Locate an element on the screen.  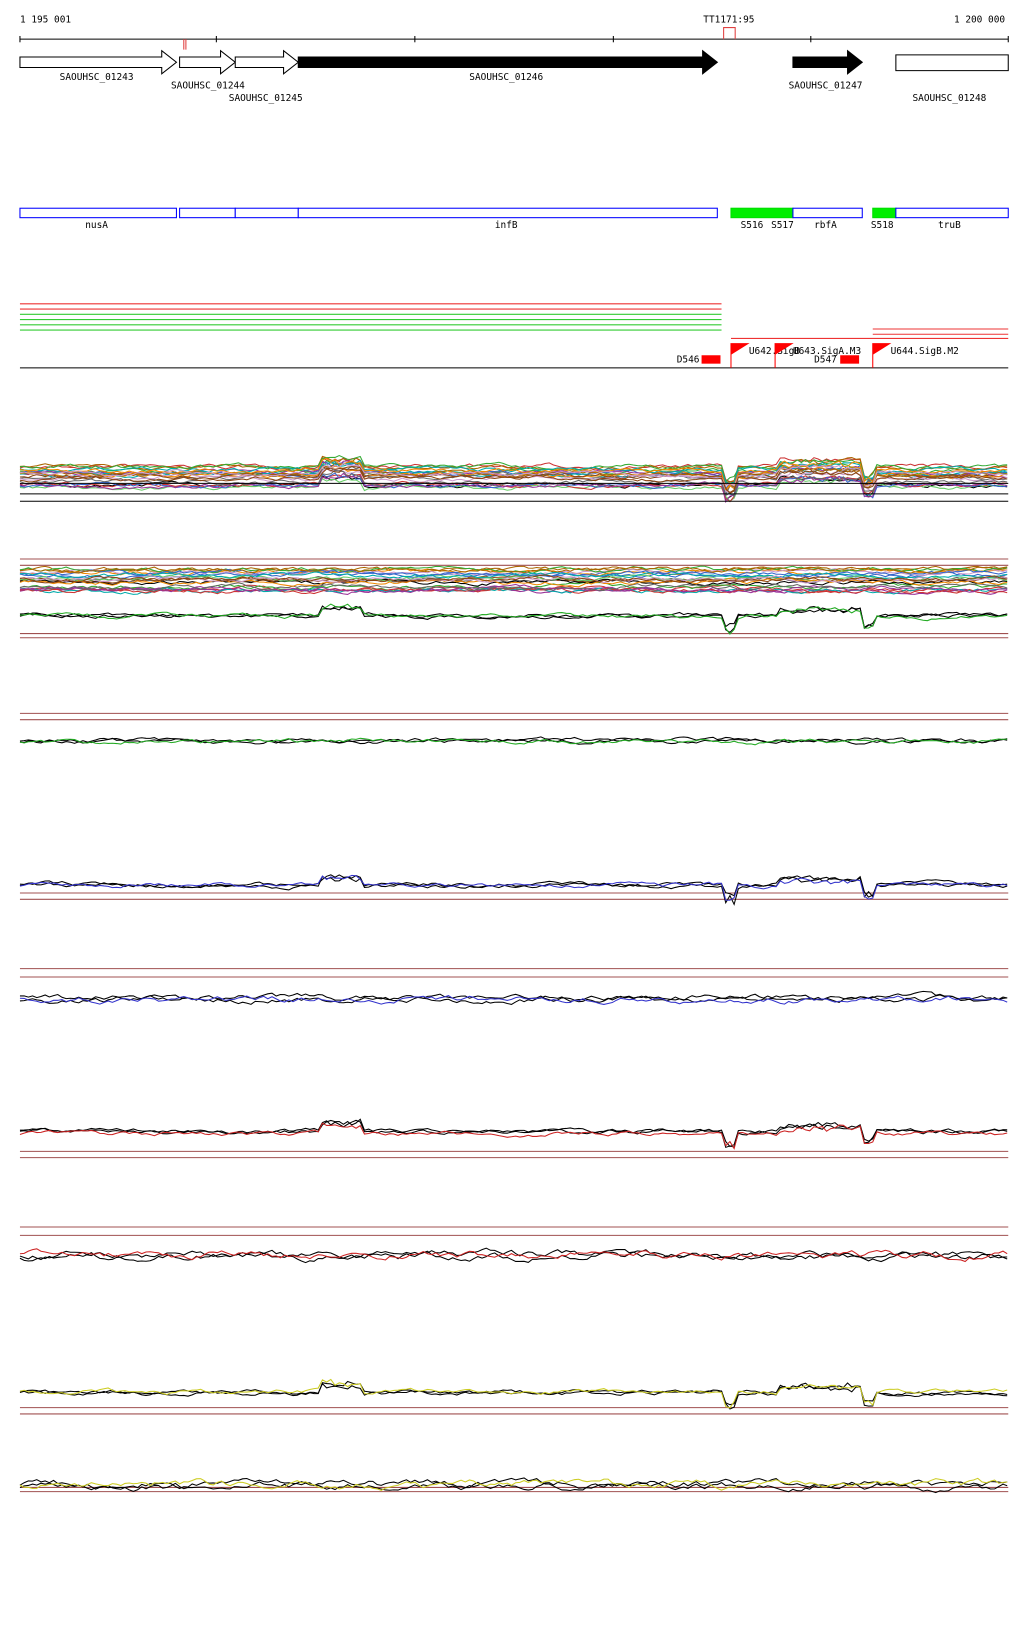
gene-label: SAOUHSC_01245 is located at coordinates (266, 98).